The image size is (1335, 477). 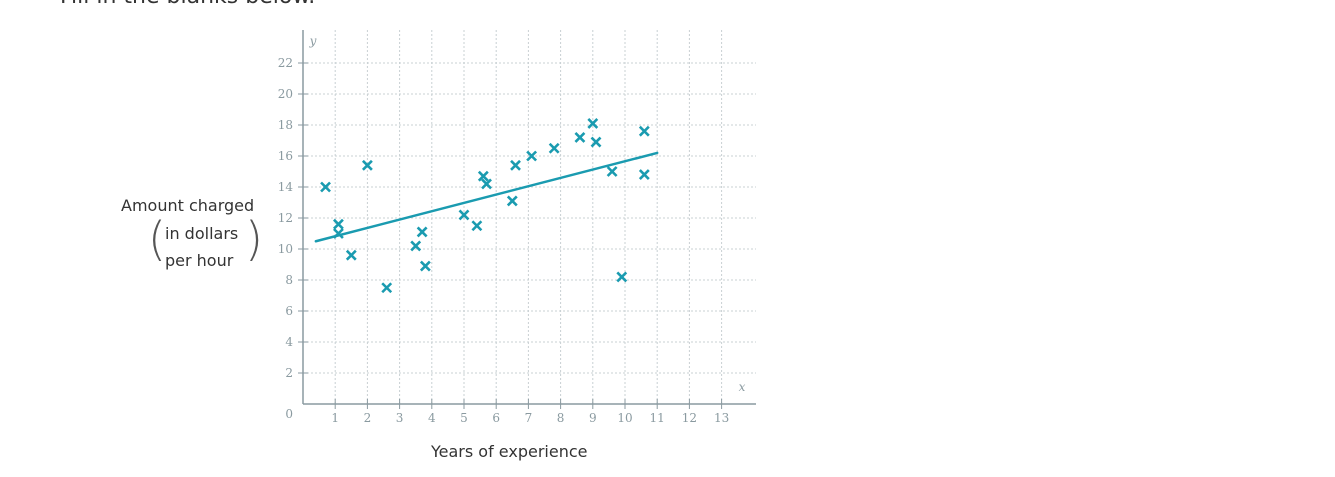 I want to click on y-tick-label: 16, so click(x=285, y=156).